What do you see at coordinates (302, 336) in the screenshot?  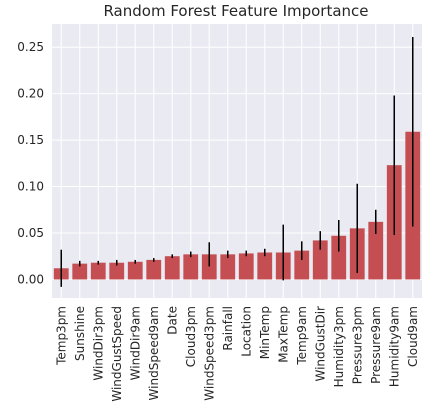 I see `x-tick-label: Temp9am` at bounding box center [302, 336].